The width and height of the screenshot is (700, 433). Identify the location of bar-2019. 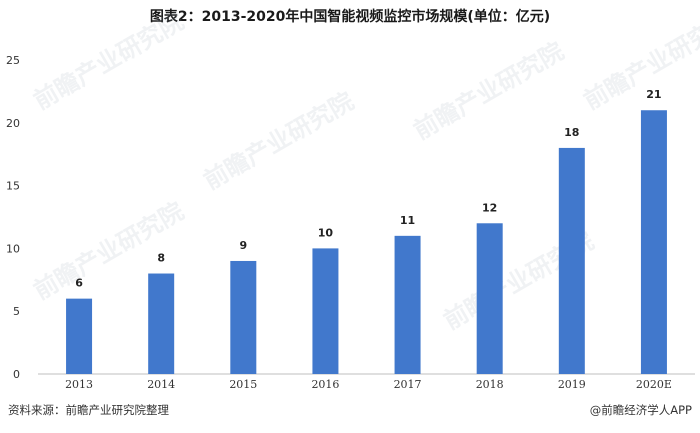
(571, 260).